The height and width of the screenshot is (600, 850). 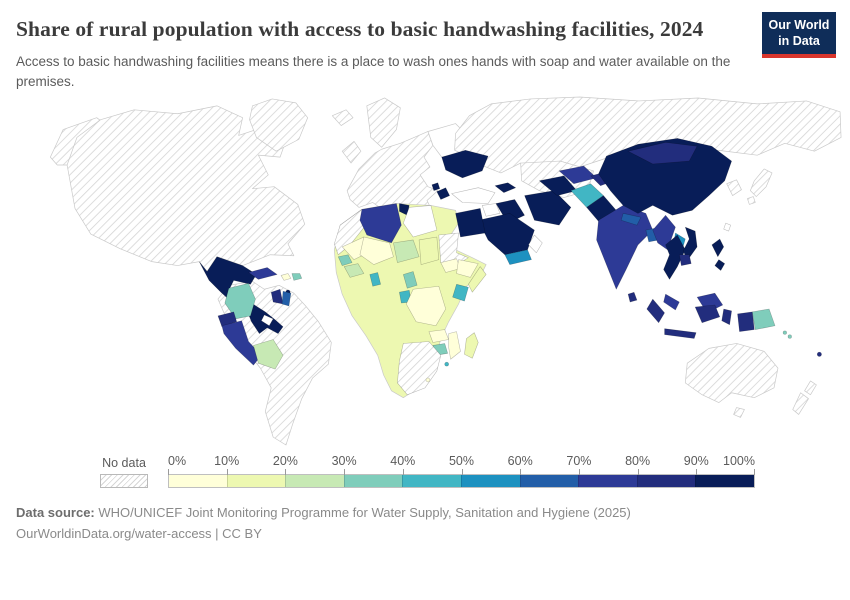 I want to click on country-fiji, so click(x=819, y=354).